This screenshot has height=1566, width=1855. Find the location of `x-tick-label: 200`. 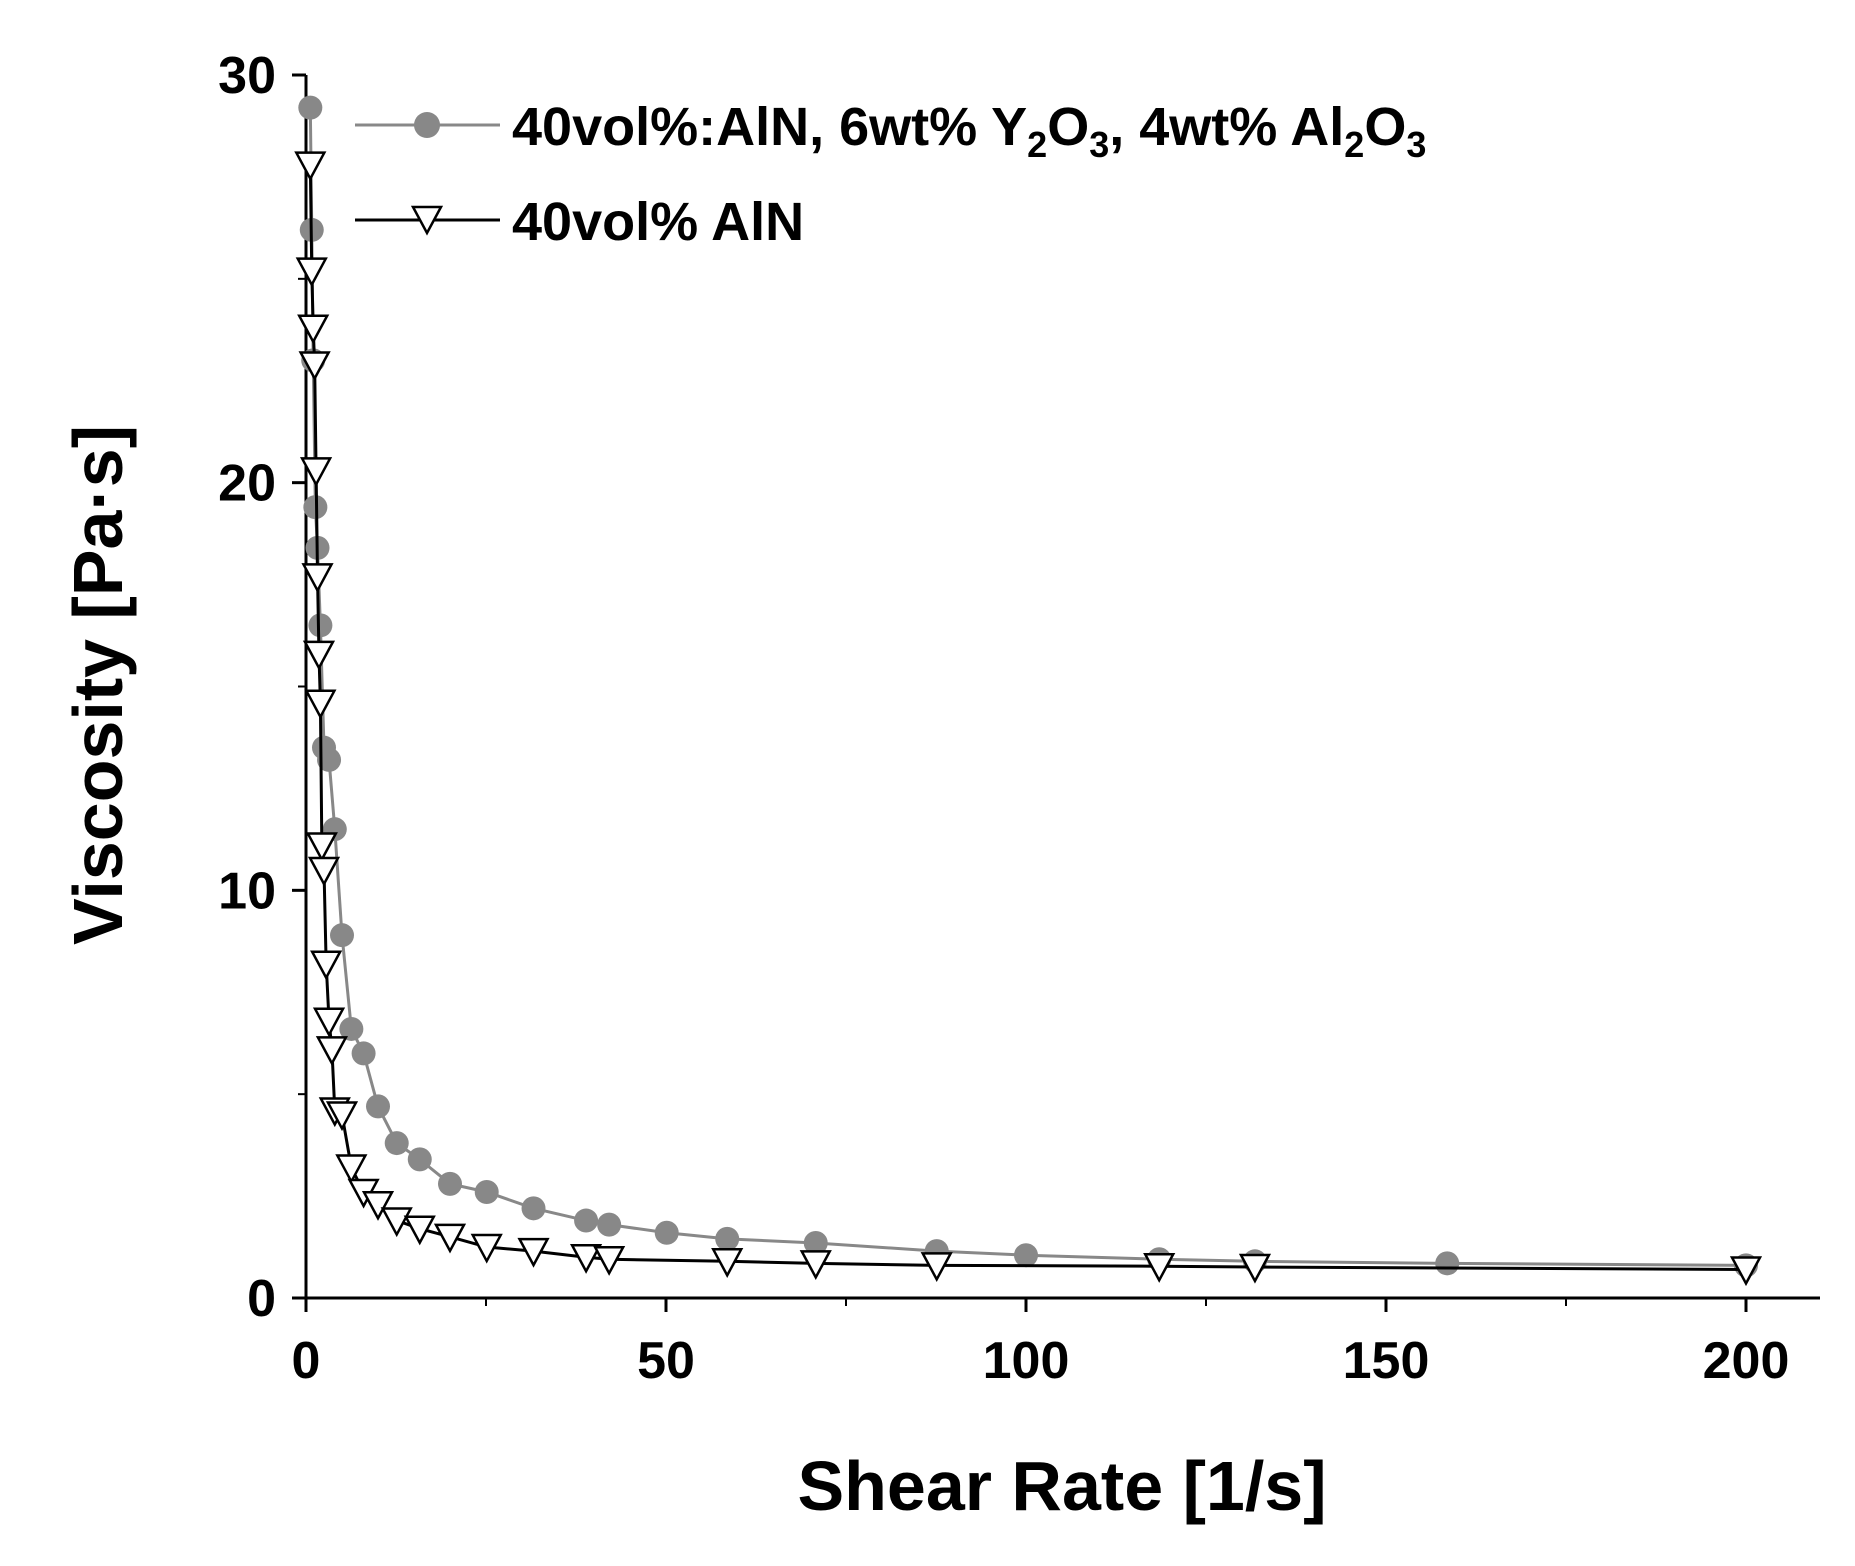

x-tick-label: 200 is located at coordinates (1746, 1361).